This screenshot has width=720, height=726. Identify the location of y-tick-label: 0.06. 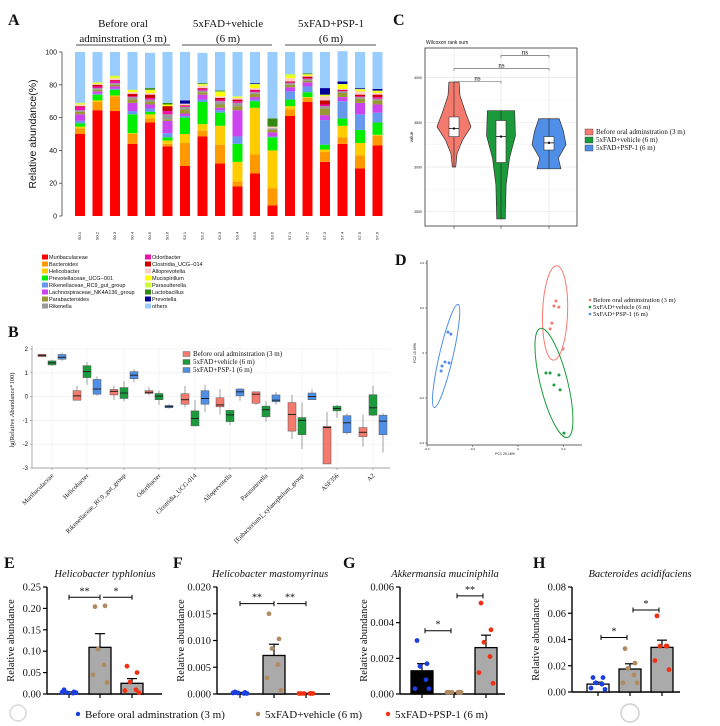
(557, 614).